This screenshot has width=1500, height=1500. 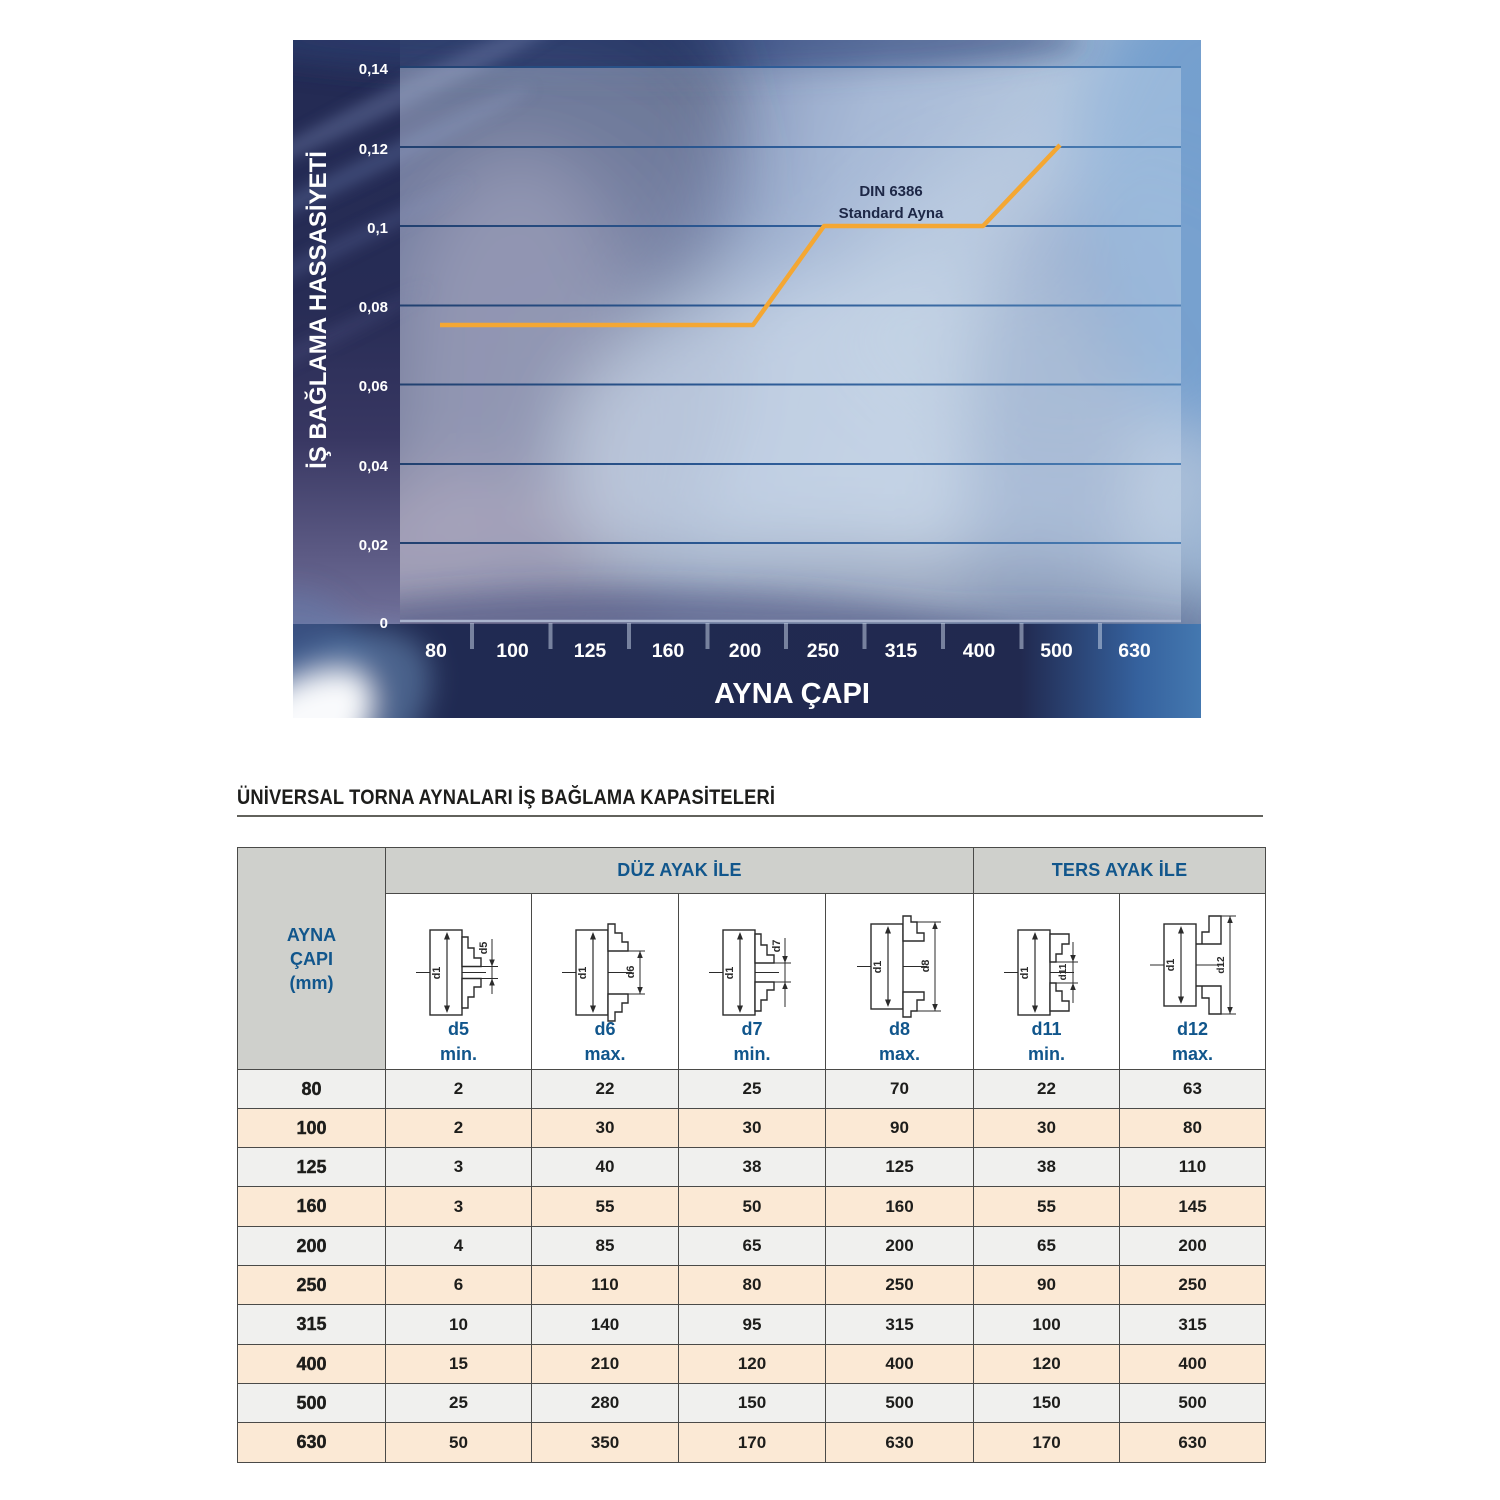 What do you see at coordinates (377, 228) in the screenshot?
I see `svg-text: 0,1` at bounding box center [377, 228].